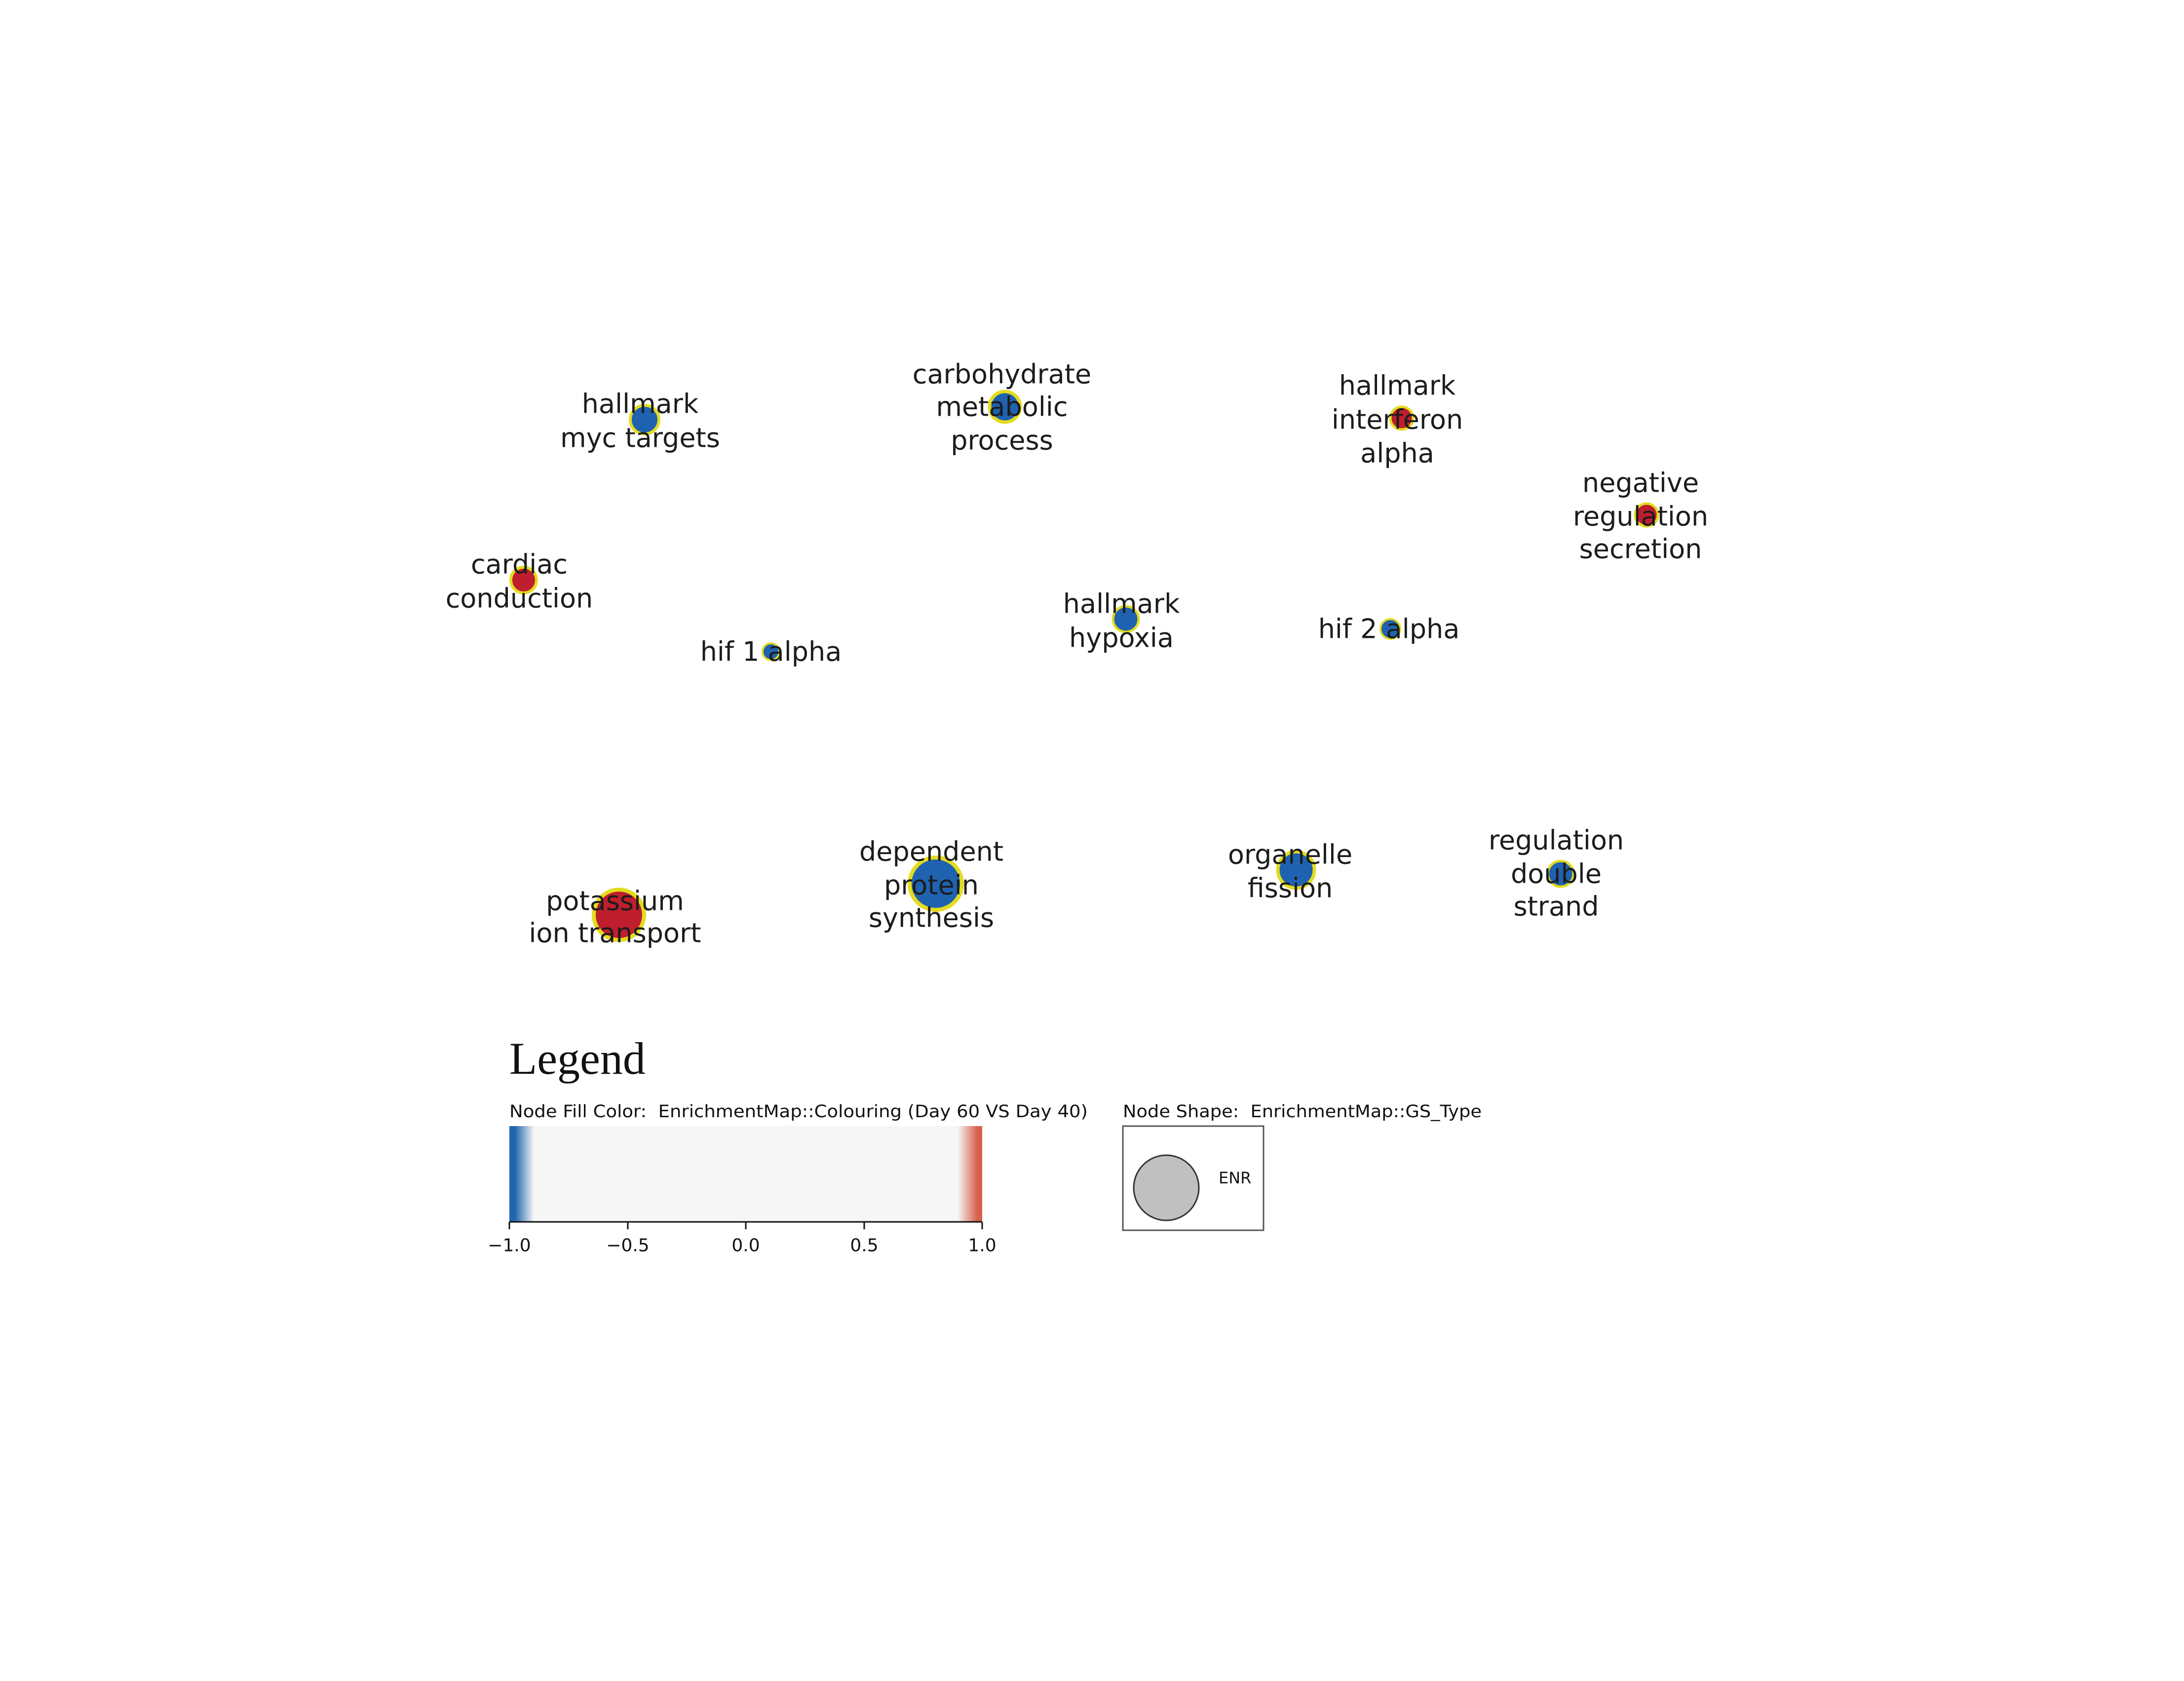 The height and width of the screenshot is (1681, 2184). Describe the element at coordinates (627, 1246) in the screenshot. I see `tick-label: −0.5` at that location.